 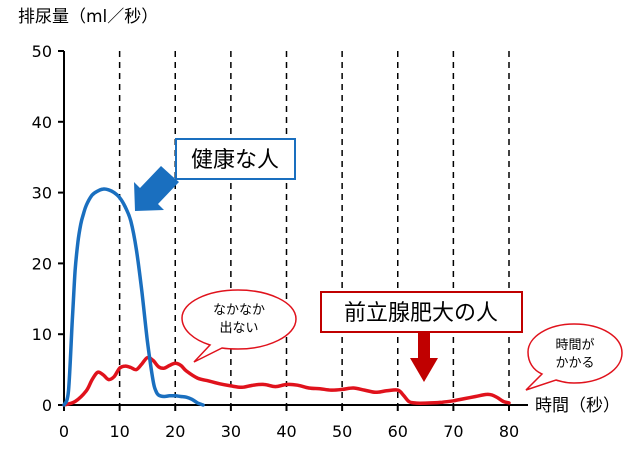 I want to click on slow-start-bubble: なかなか 出ない, so click(x=239, y=326).